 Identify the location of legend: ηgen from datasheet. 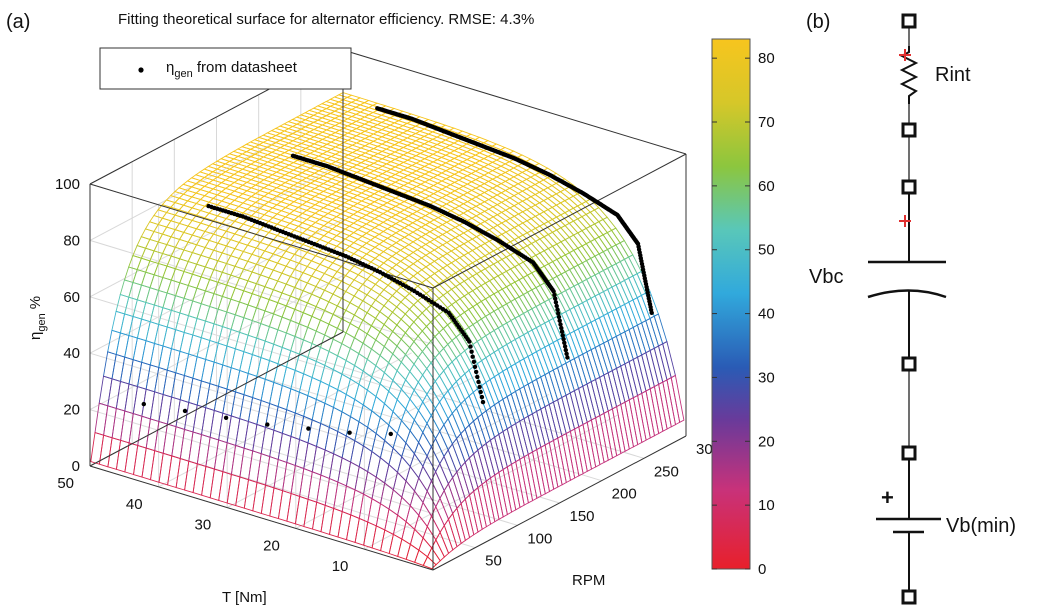
(225, 68).